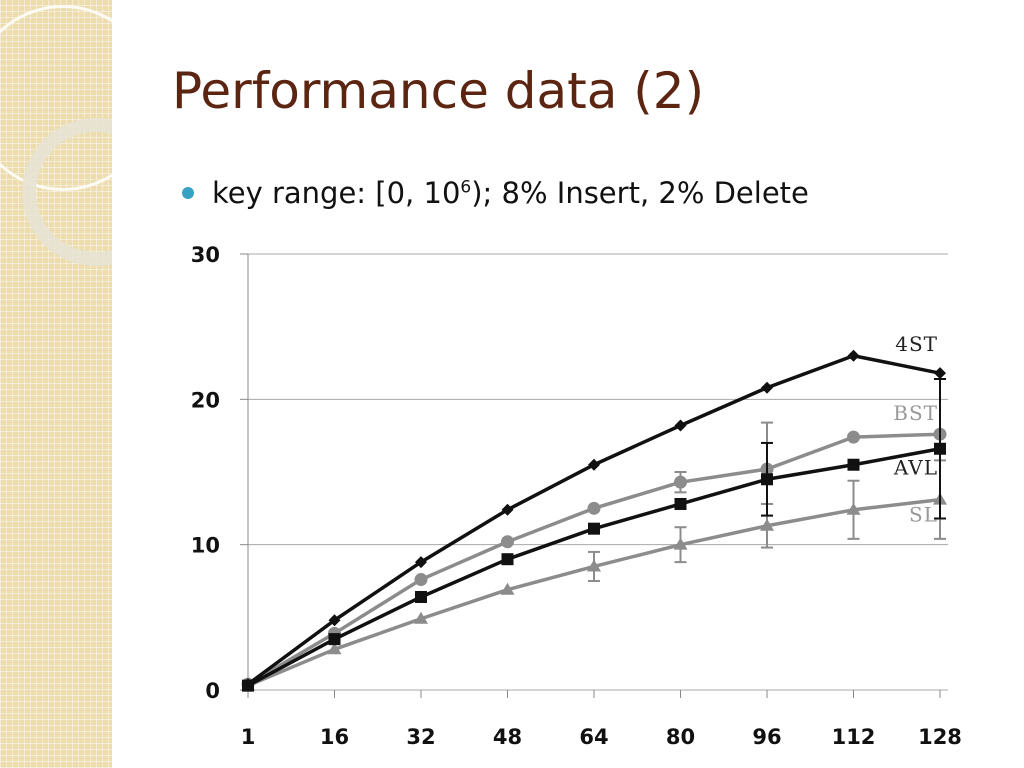 This screenshot has width=1024, height=768. Describe the element at coordinates (466, 187) in the screenshot. I see `bullet-superscript: 6` at that location.